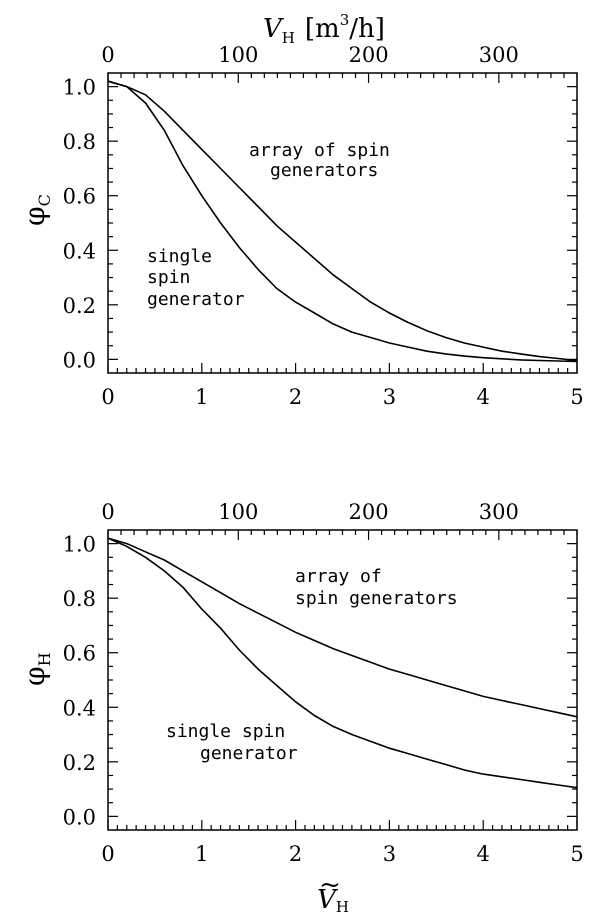 This screenshot has height=913, width=593. Describe the element at coordinates (34, 676) in the screenshot. I see `bottom-y-axis-symbol: φ` at that location.